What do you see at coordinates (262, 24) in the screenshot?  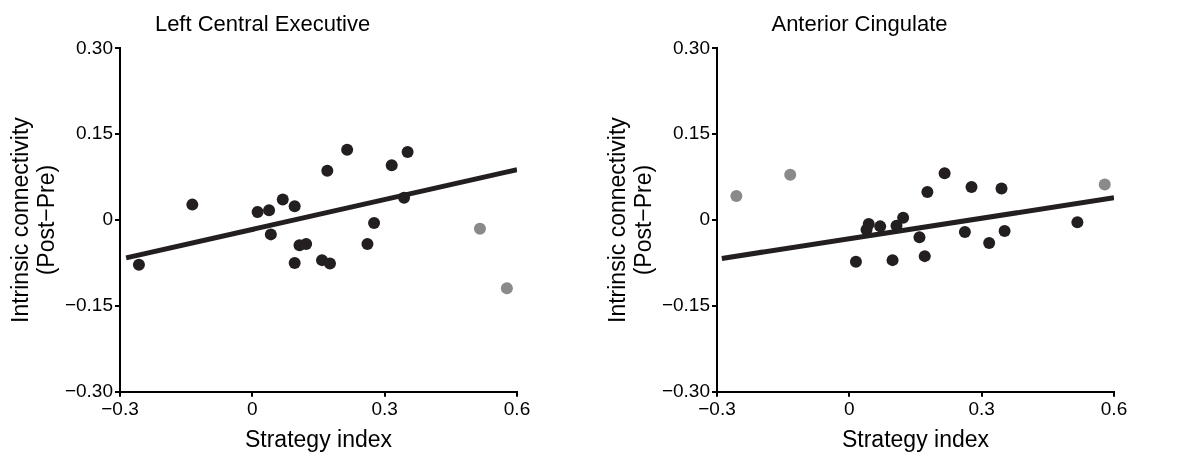 I see `chart-title: Left Central Executive` at bounding box center [262, 24].